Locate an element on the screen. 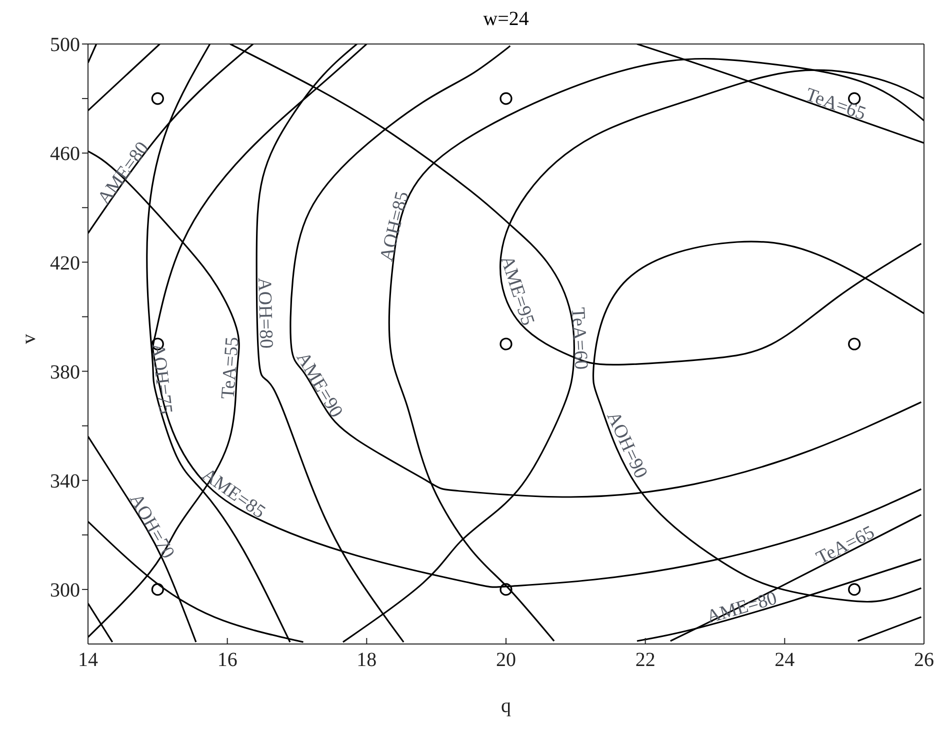 The width and height of the screenshot is (952, 731). x-tick-label: 18 is located at coordinates (366, 660).